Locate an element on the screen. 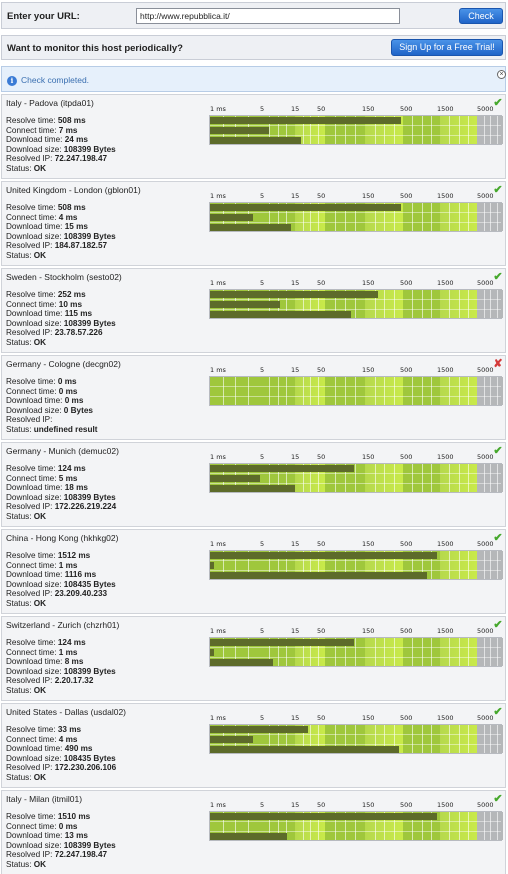  resolve-time-line: Resolve time: 1510 ms is located at coordinates (48, 816).